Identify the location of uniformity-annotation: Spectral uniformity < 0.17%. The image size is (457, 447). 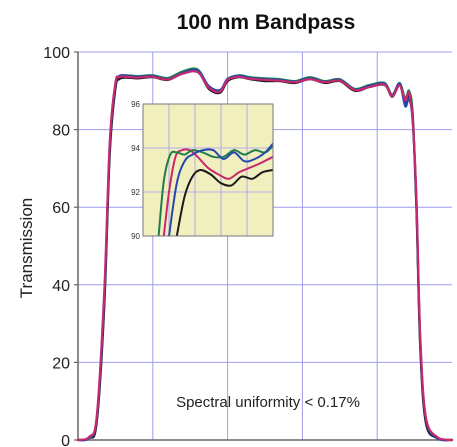
(268, 402).